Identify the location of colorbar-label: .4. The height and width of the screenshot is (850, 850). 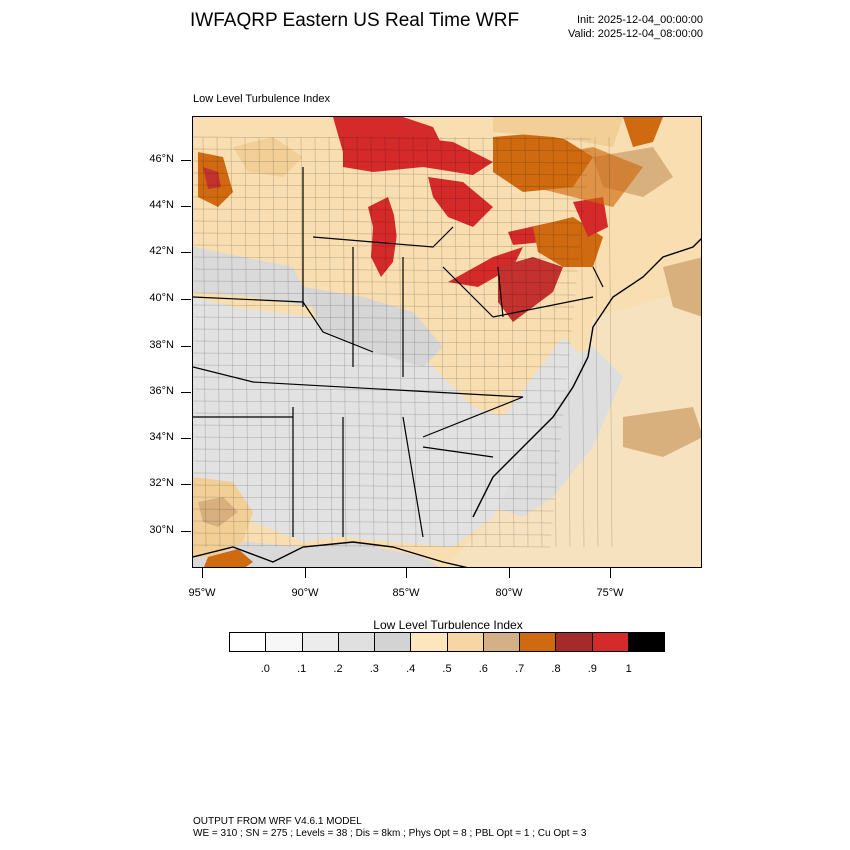
(411, 669).